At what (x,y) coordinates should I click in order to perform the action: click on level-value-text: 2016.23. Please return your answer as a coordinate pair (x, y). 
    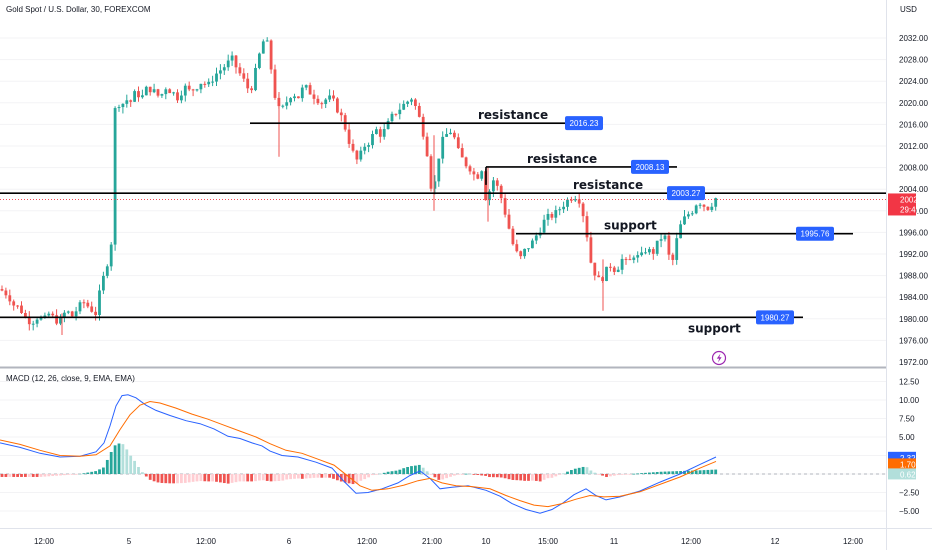
    Looking at the image, I should click on (584, 123).